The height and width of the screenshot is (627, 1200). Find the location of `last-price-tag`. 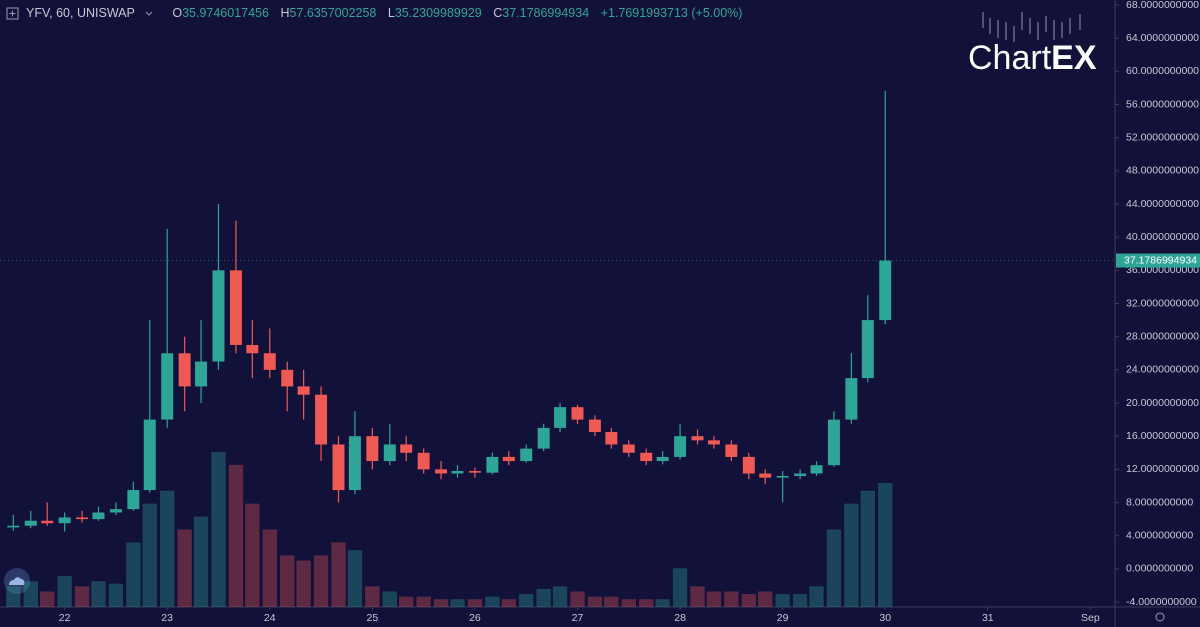

last-price-tag is located at coordinates (1158, 260).